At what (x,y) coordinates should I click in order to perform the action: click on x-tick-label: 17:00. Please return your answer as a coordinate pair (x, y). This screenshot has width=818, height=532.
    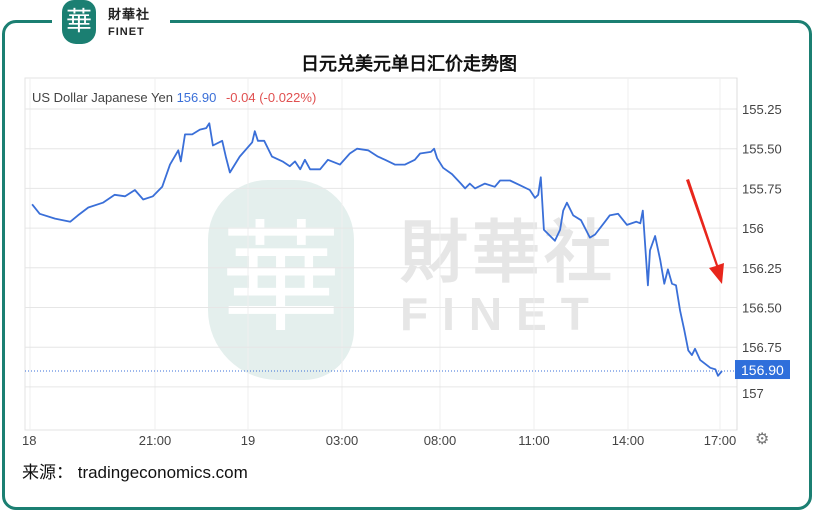
    Looking at the image, I should click on (720, 440).